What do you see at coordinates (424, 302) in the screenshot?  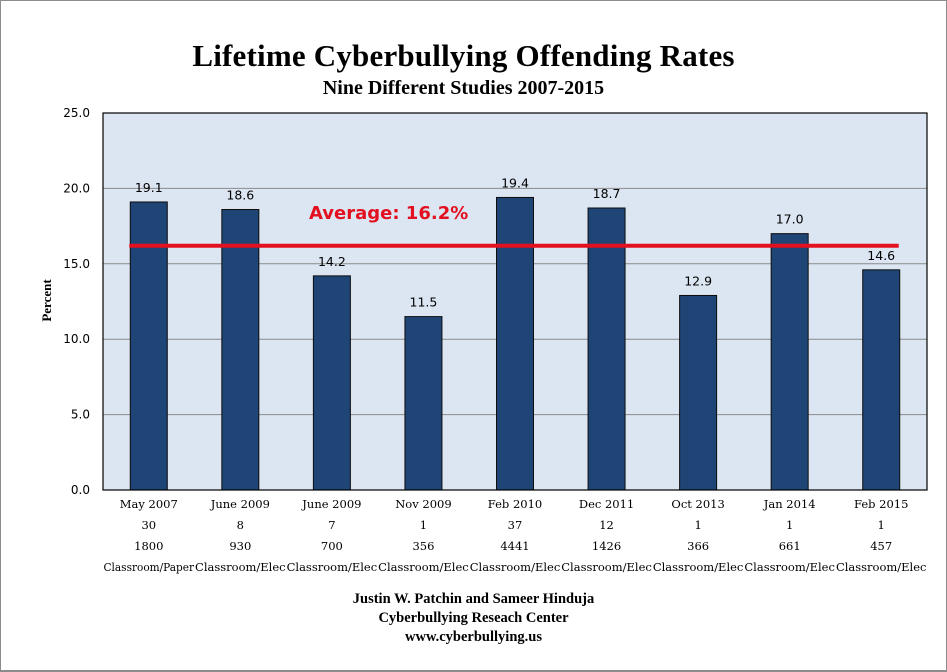 I see `data-label: 11.5` at bounding box center [424, 302].